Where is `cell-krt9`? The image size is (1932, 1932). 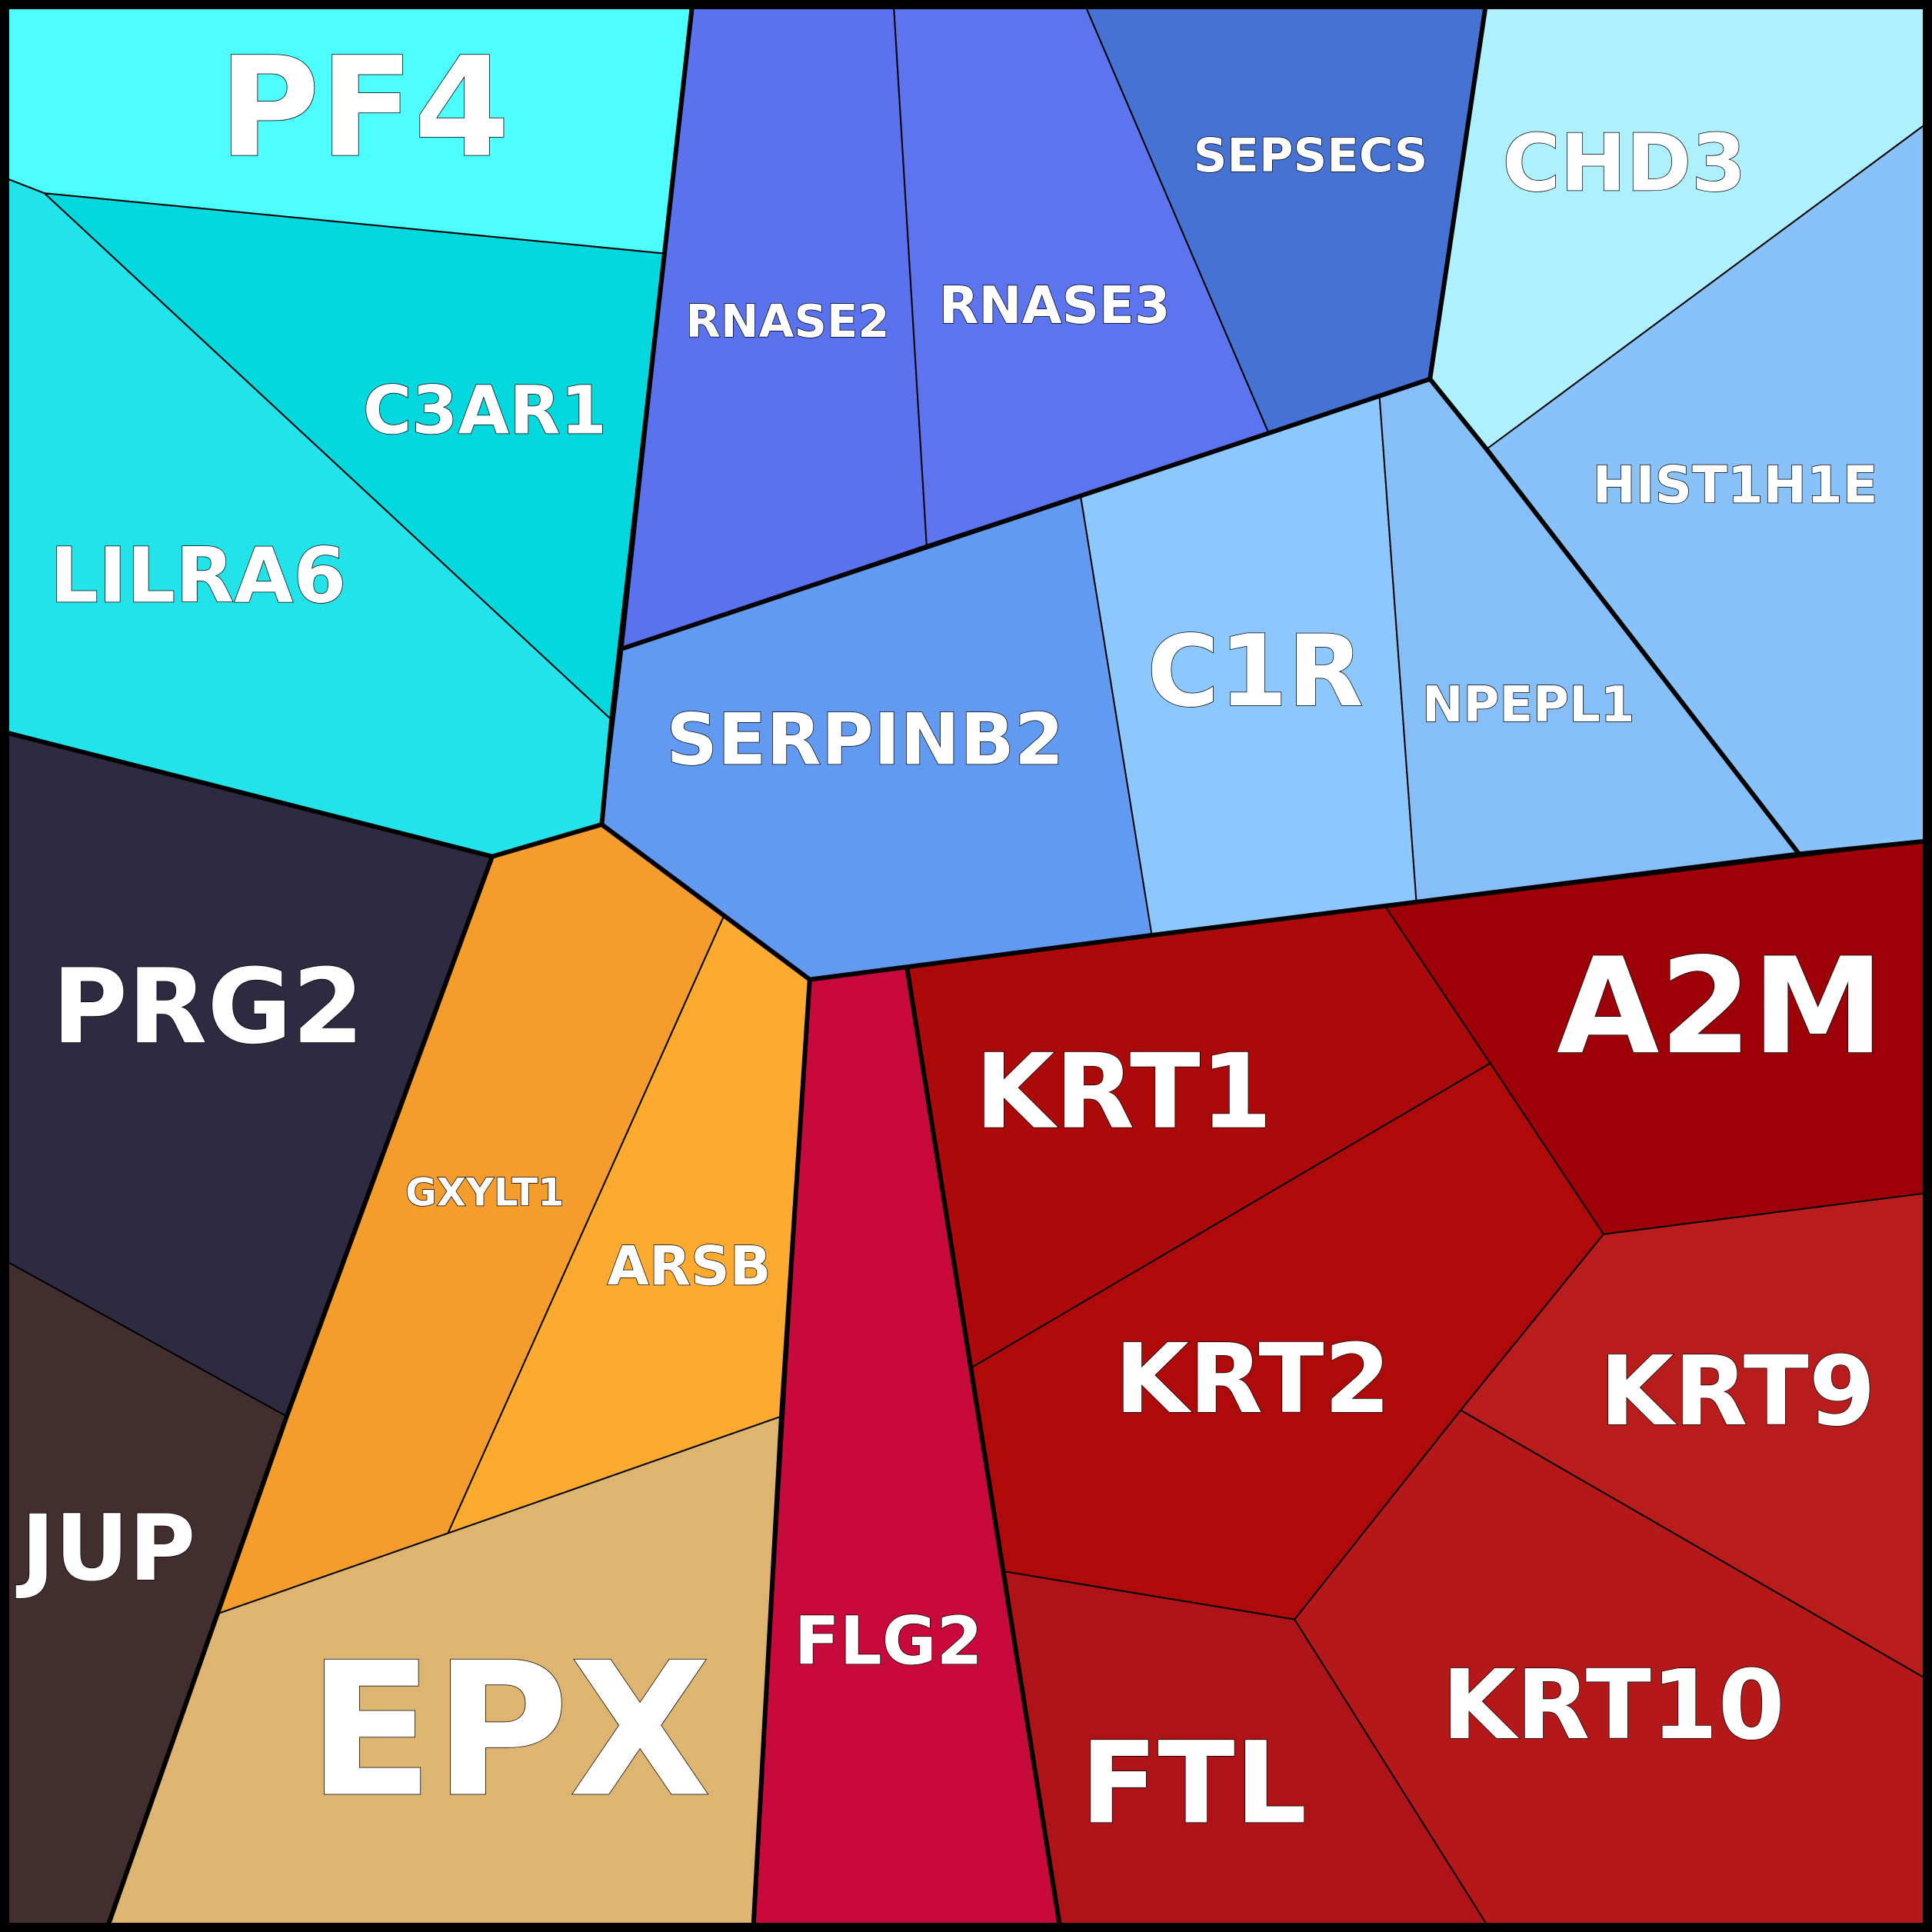 cell-krt9 is located at coordinates (1696, 1437).